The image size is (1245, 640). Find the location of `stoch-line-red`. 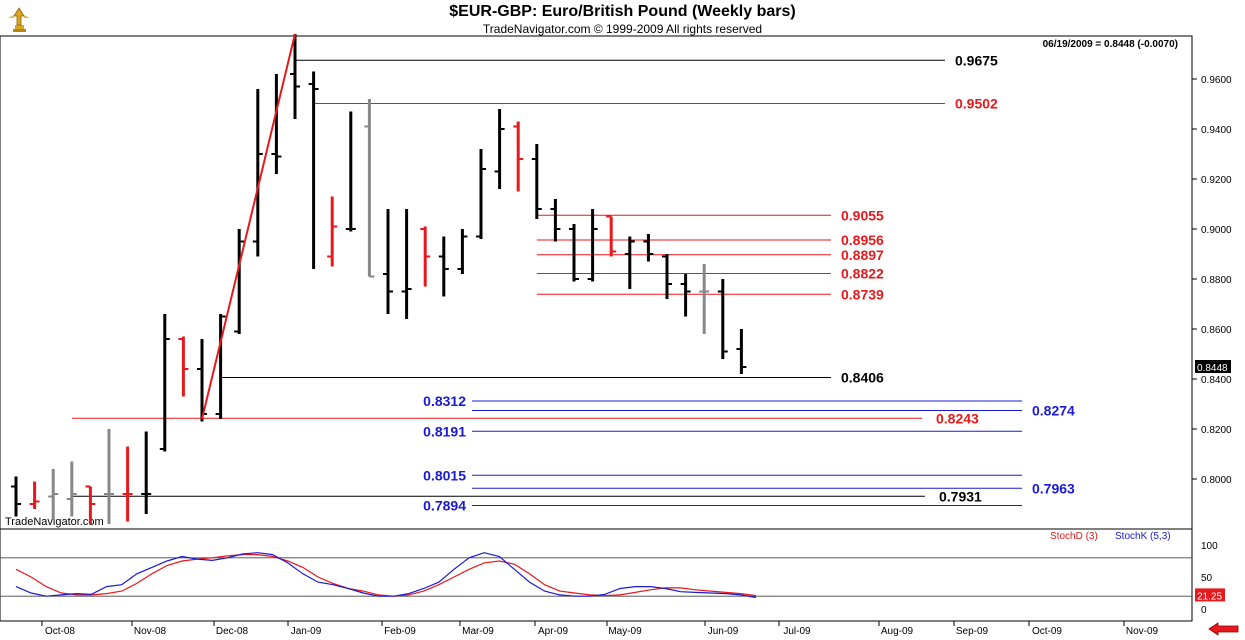

stoch-line-red is located at coordinates (386, 575).